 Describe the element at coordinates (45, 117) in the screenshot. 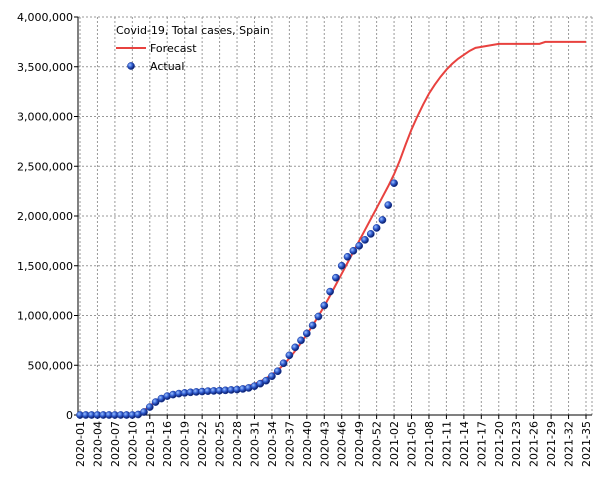

I see `y-tick-label: 3,000,000` at that location.